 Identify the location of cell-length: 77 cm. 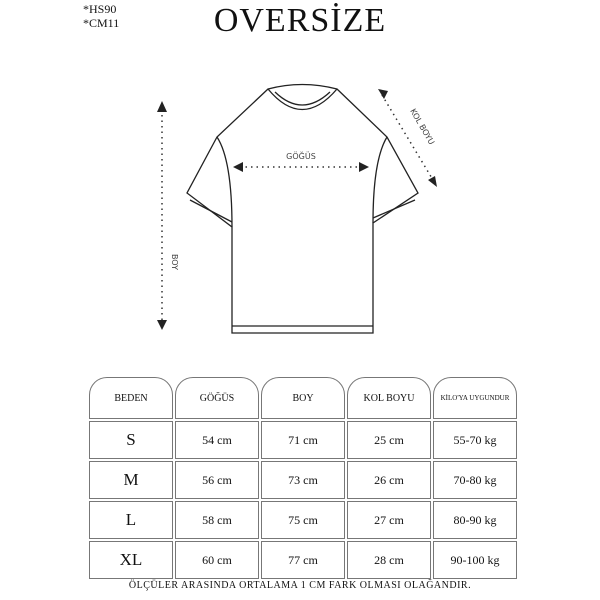
(303, 560).